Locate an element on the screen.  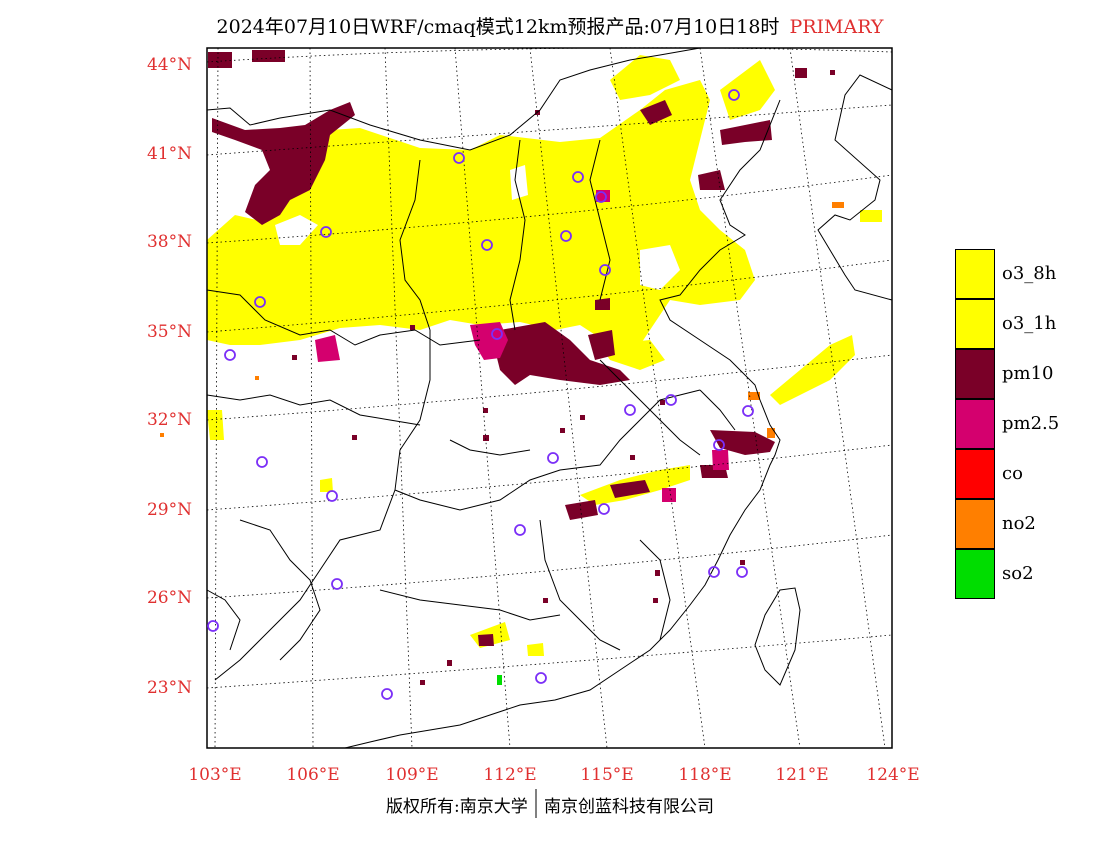
legend-swatch-pm25 is located at coordinates (975, 424).